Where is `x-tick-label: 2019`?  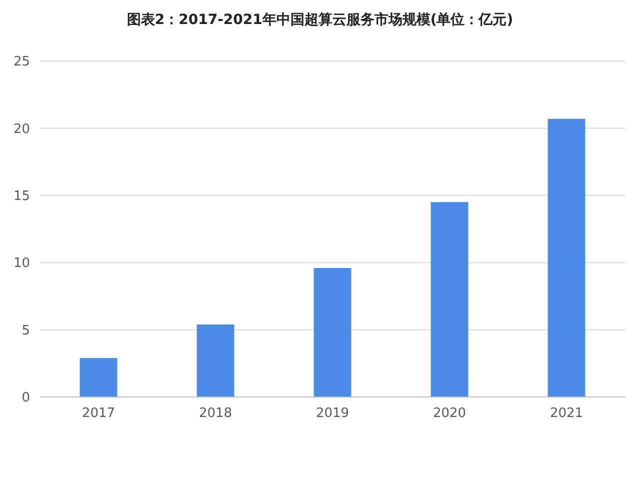
x-tick-label: 2019 is located at coordinates (333, 413).